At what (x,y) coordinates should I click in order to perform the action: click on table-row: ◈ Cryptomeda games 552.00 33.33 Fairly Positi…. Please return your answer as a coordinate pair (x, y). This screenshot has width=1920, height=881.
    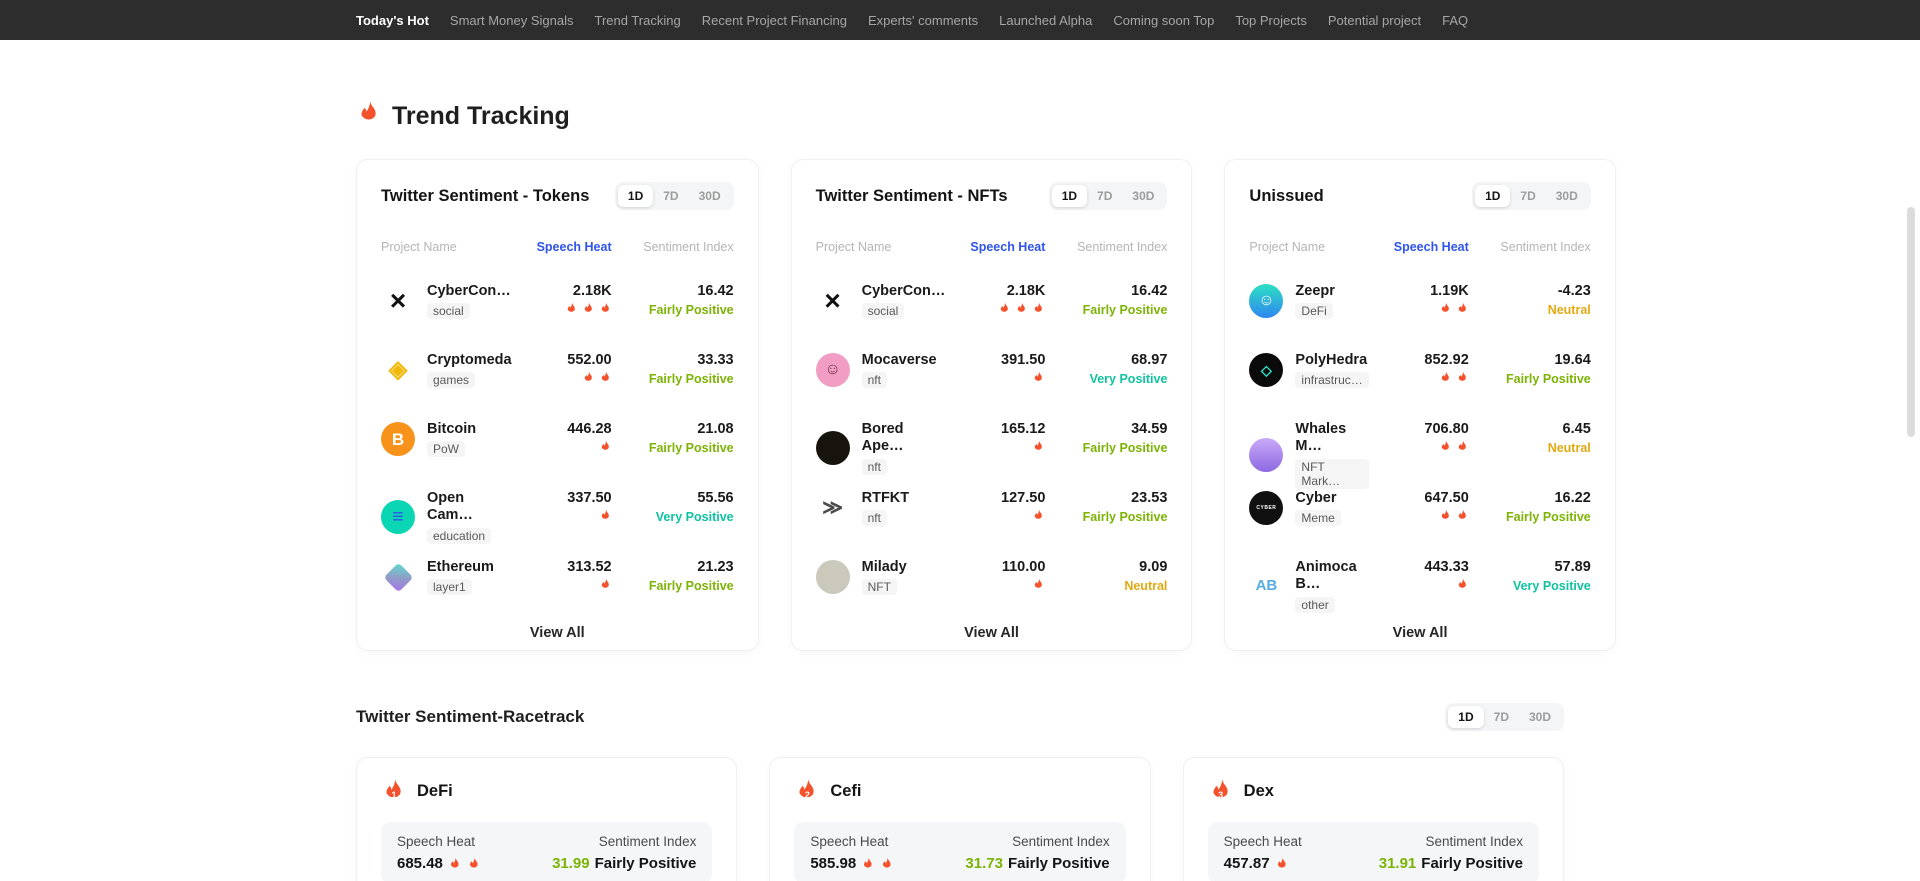
    Looking at the image, I should click on (557, 372).